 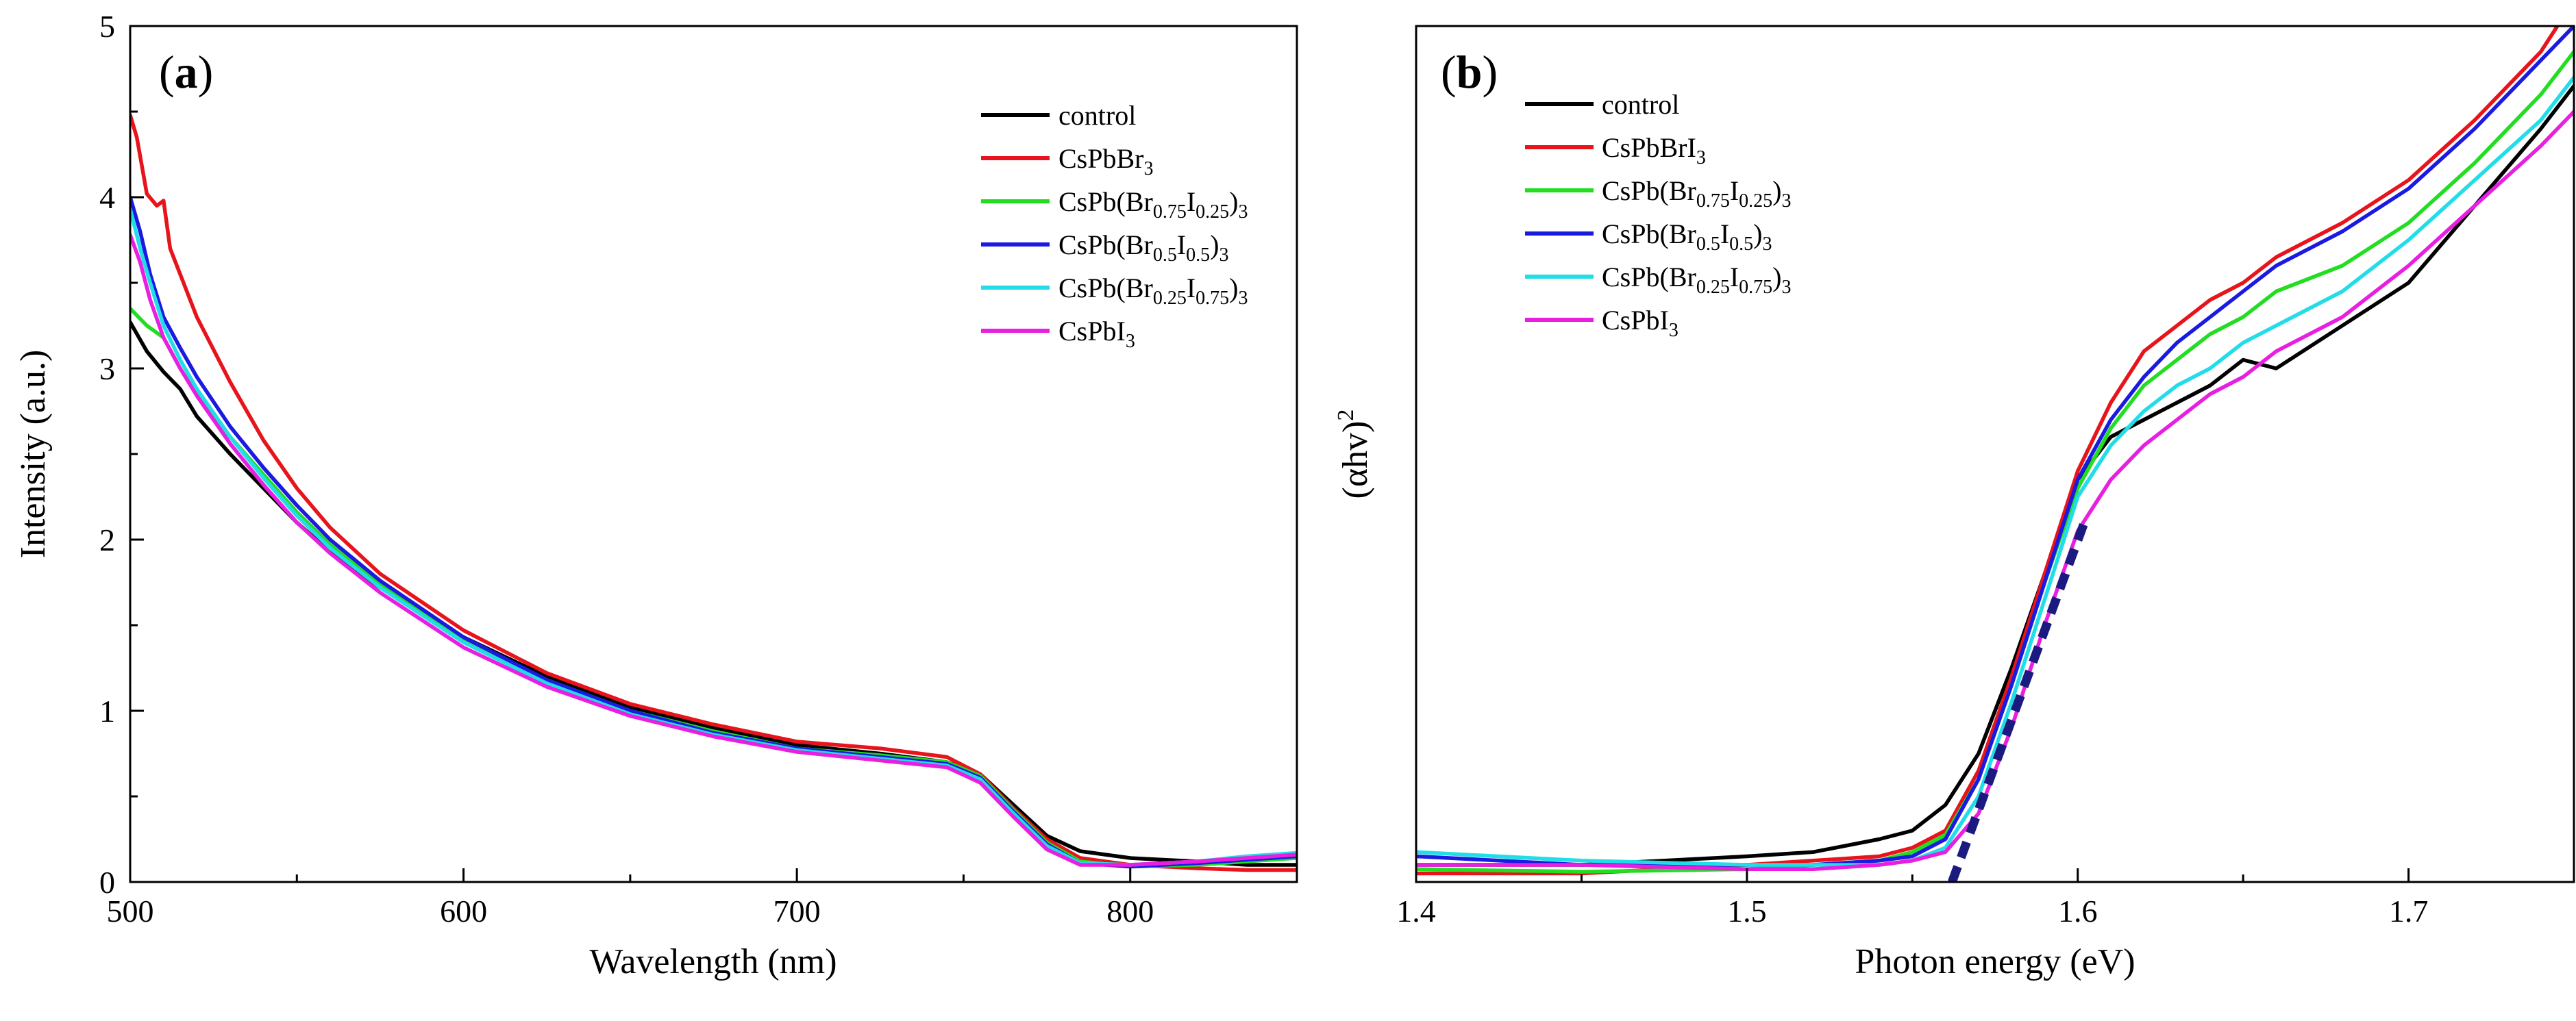 What do you see at coordinates (1130, 911) in the screenshot?
I see `x-tick-label: 800` at bounding box center [1130, 911].